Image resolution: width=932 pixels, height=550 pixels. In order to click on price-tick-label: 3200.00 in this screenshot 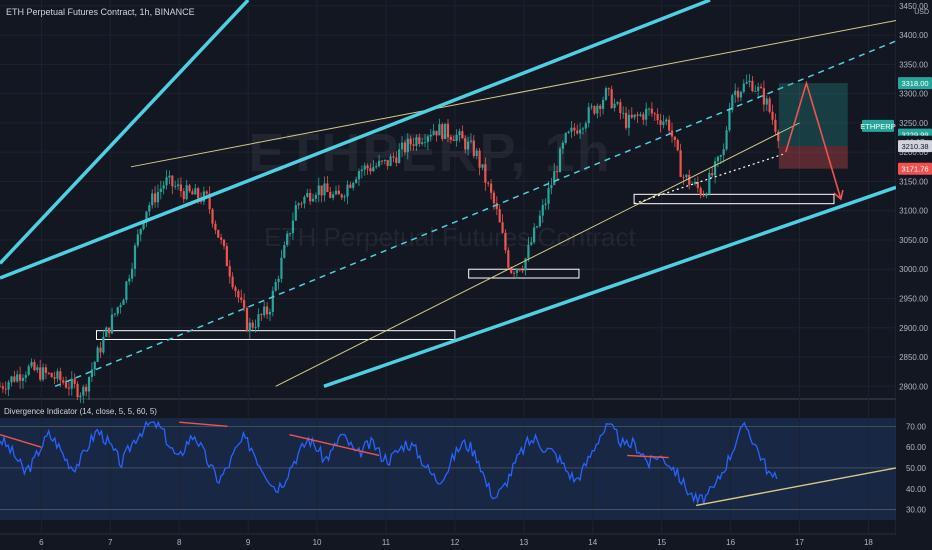, I will do `click(913, 152)`.